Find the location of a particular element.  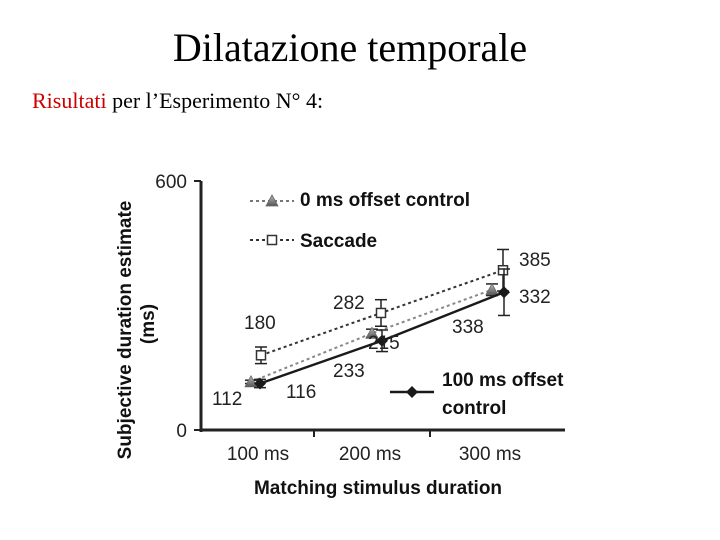

series-line is located at coordinates (371, 335).